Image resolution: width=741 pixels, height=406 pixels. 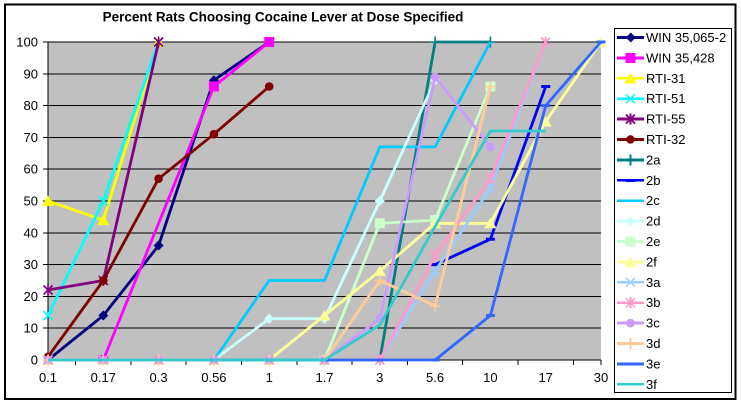 I want to click on svg-text: 70, so click(x=31, y=137).